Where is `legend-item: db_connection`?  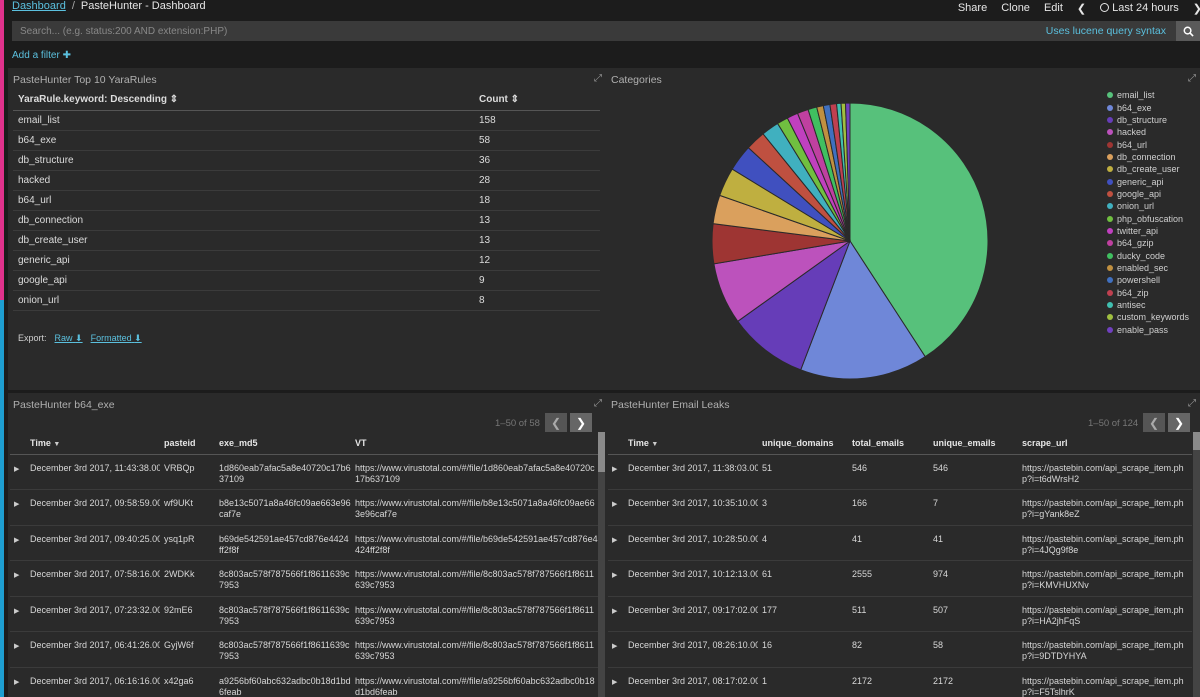
legend-item: db_connection is located at coordinates (1148, 157).